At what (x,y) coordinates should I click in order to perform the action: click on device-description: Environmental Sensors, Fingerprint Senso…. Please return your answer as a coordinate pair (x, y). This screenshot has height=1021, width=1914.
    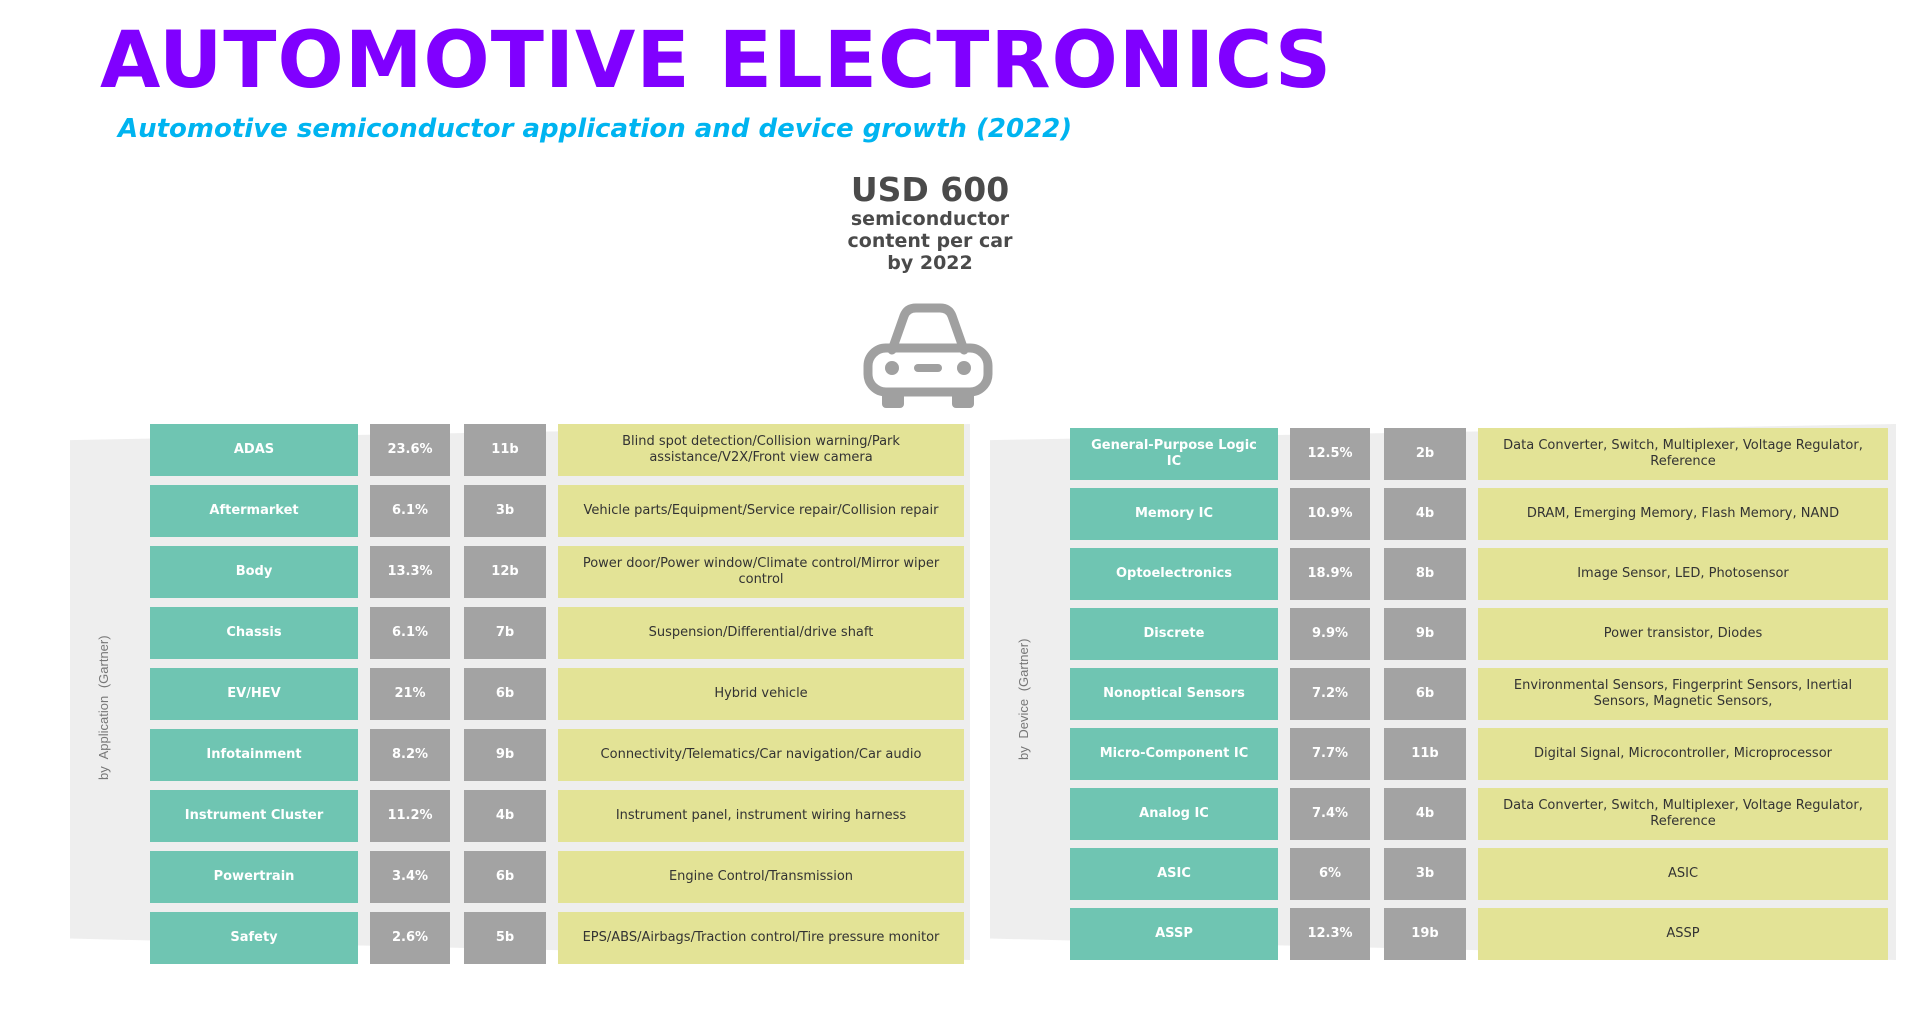
    Looking at the image, I should click on (1683, 694).